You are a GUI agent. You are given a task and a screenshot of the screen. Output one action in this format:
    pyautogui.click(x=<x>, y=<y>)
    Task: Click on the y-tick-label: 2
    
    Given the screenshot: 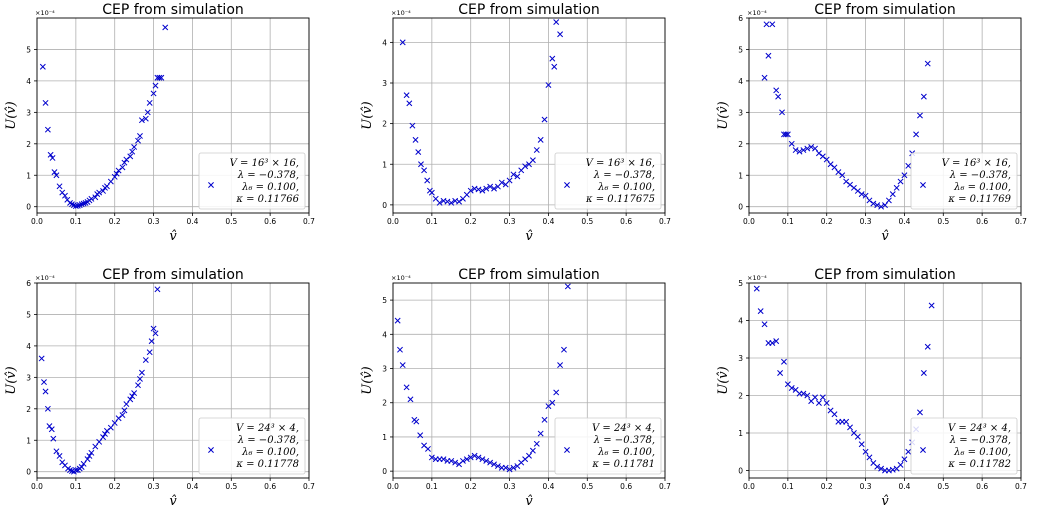 What is the action you would take?
    pyautogui.click(x=740, y=396)
    